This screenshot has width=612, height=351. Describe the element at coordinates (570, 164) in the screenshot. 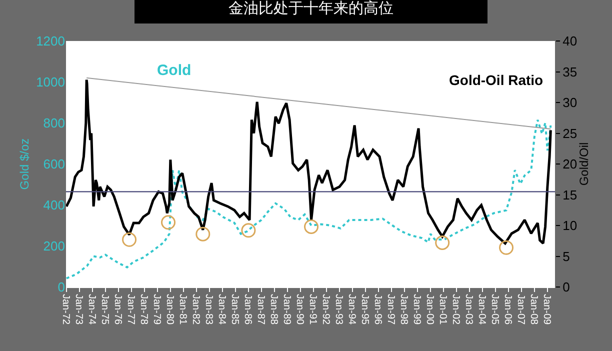

I see `y2-tick-label: 20` at that location.